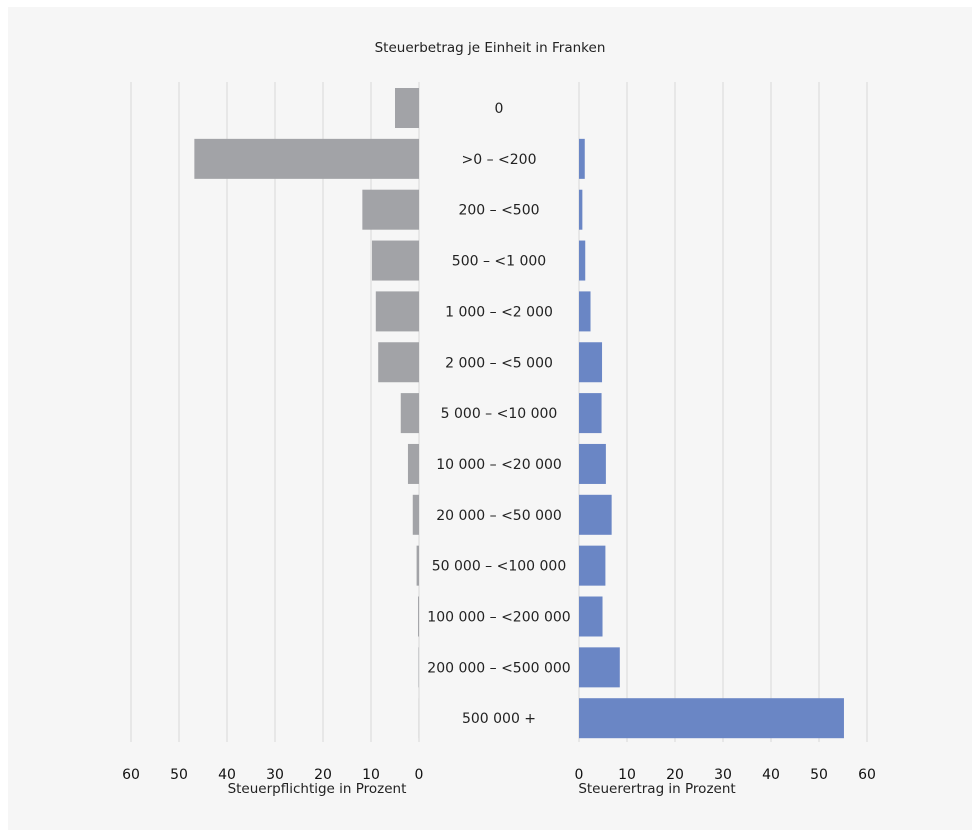 The image size is (980, 832). I want to click on ticks-left: 0 10 20 30 40 50 60, so click(272, 775).